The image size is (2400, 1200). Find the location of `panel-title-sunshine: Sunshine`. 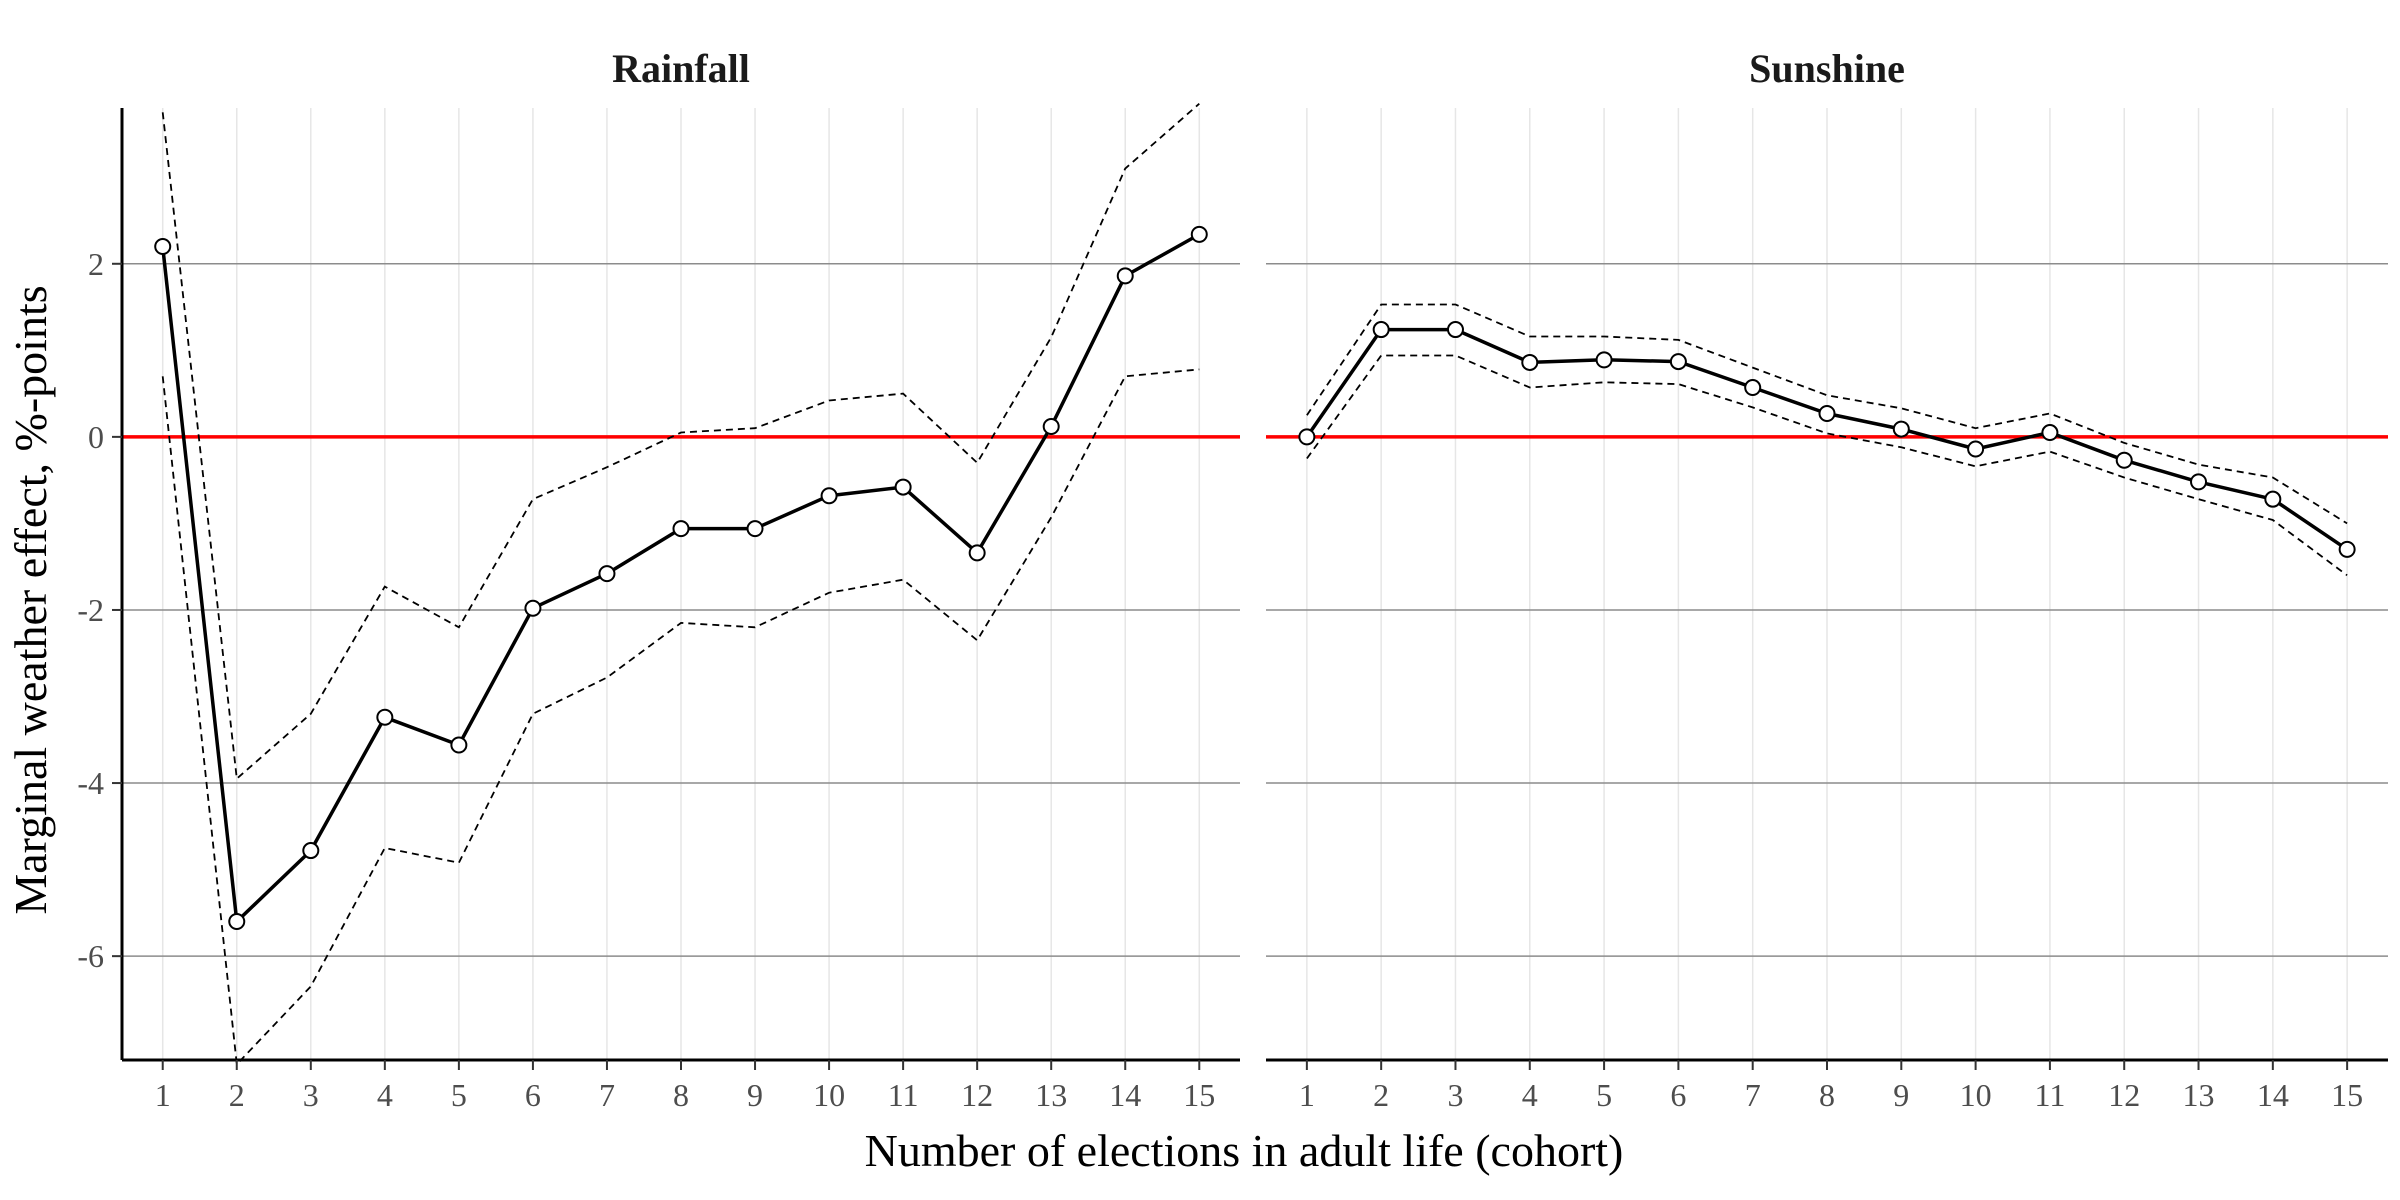

panel-title-sunshine: Sunshine is located at coordinates (1827, 68).